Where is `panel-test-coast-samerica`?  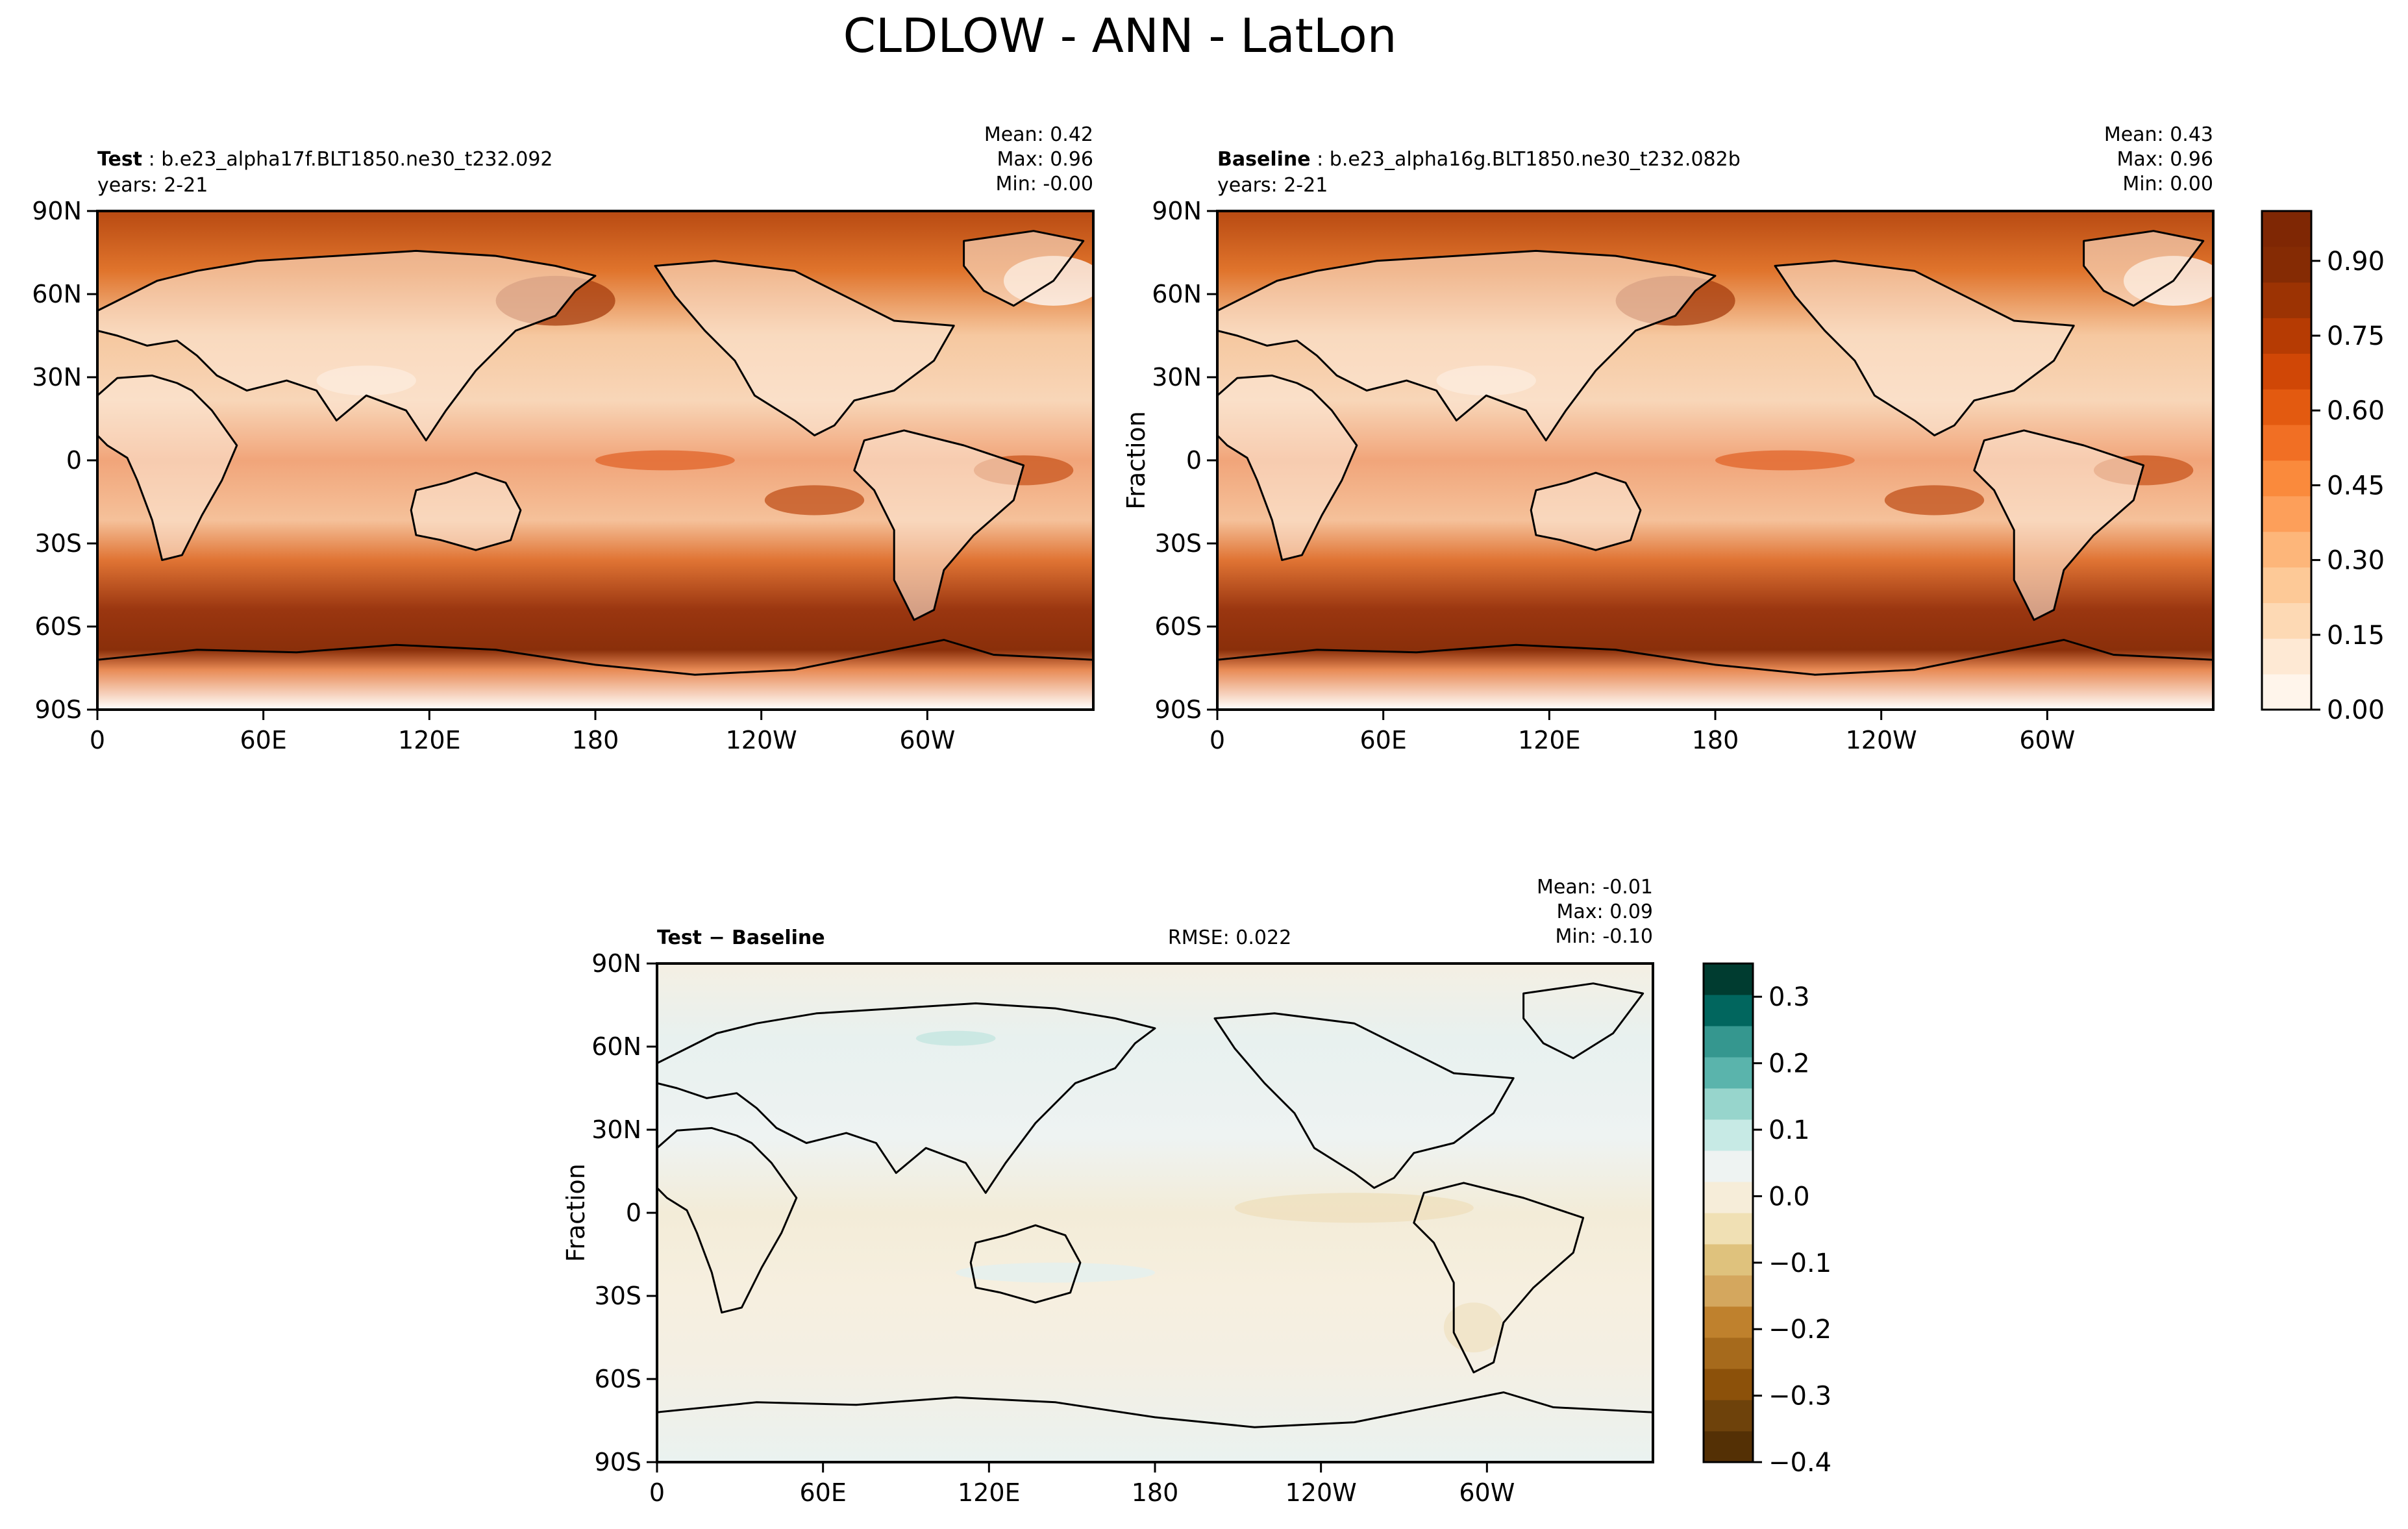
panel-test-coast-samerica is located at coordinates (939, 525).